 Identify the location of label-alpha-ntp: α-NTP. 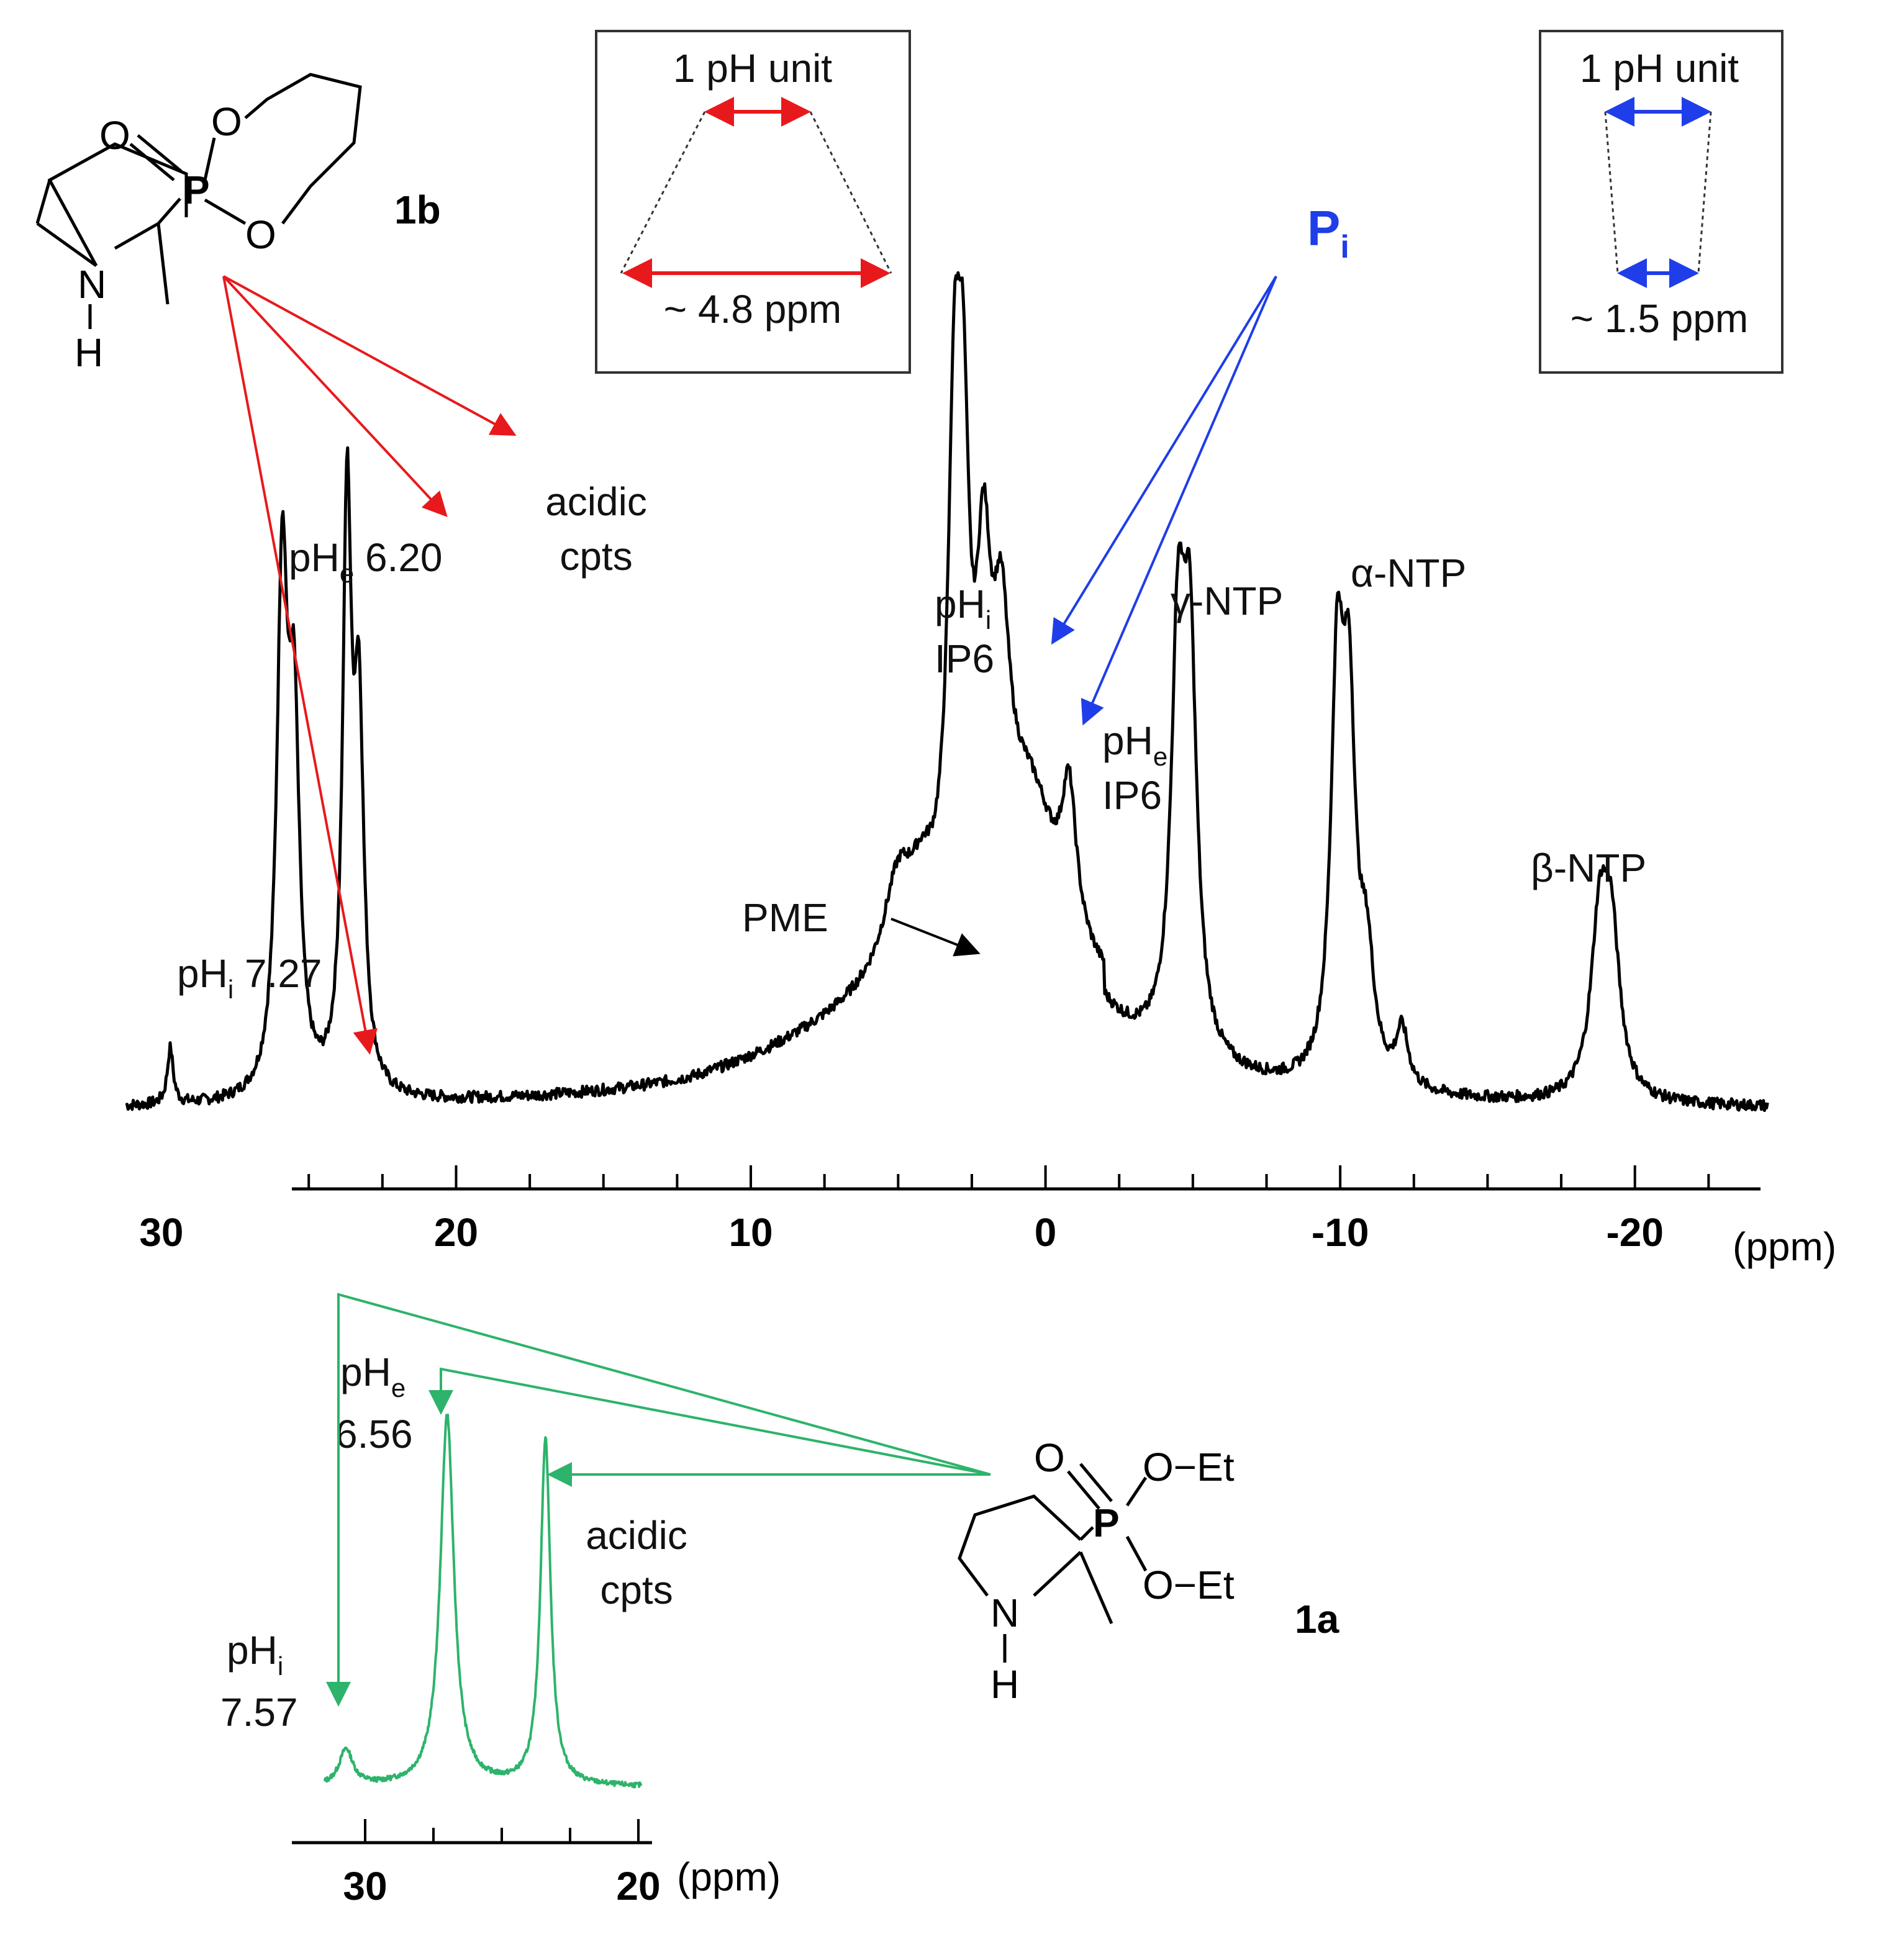
(1409, 573).